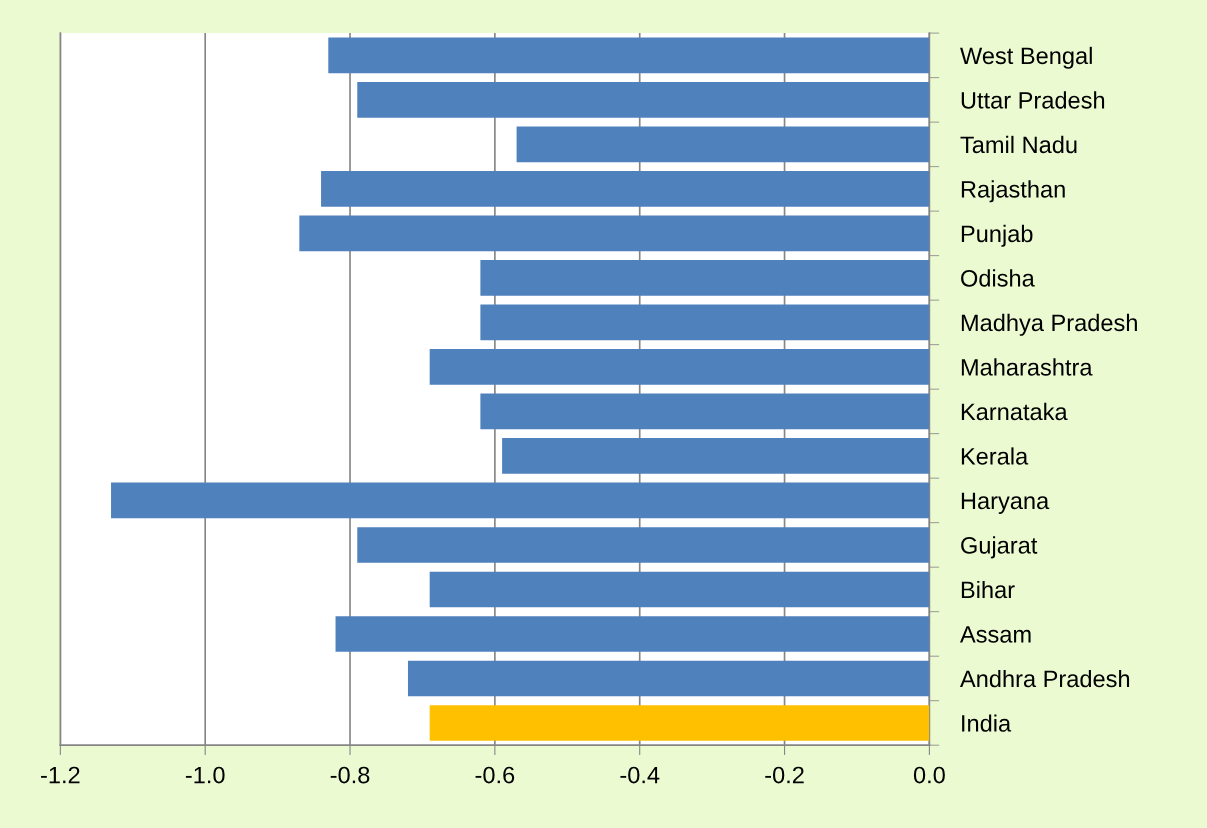  Describe the element at coordinates (988, 589) in the screenshot. I see `y-tick-label: Bihar` at that location.